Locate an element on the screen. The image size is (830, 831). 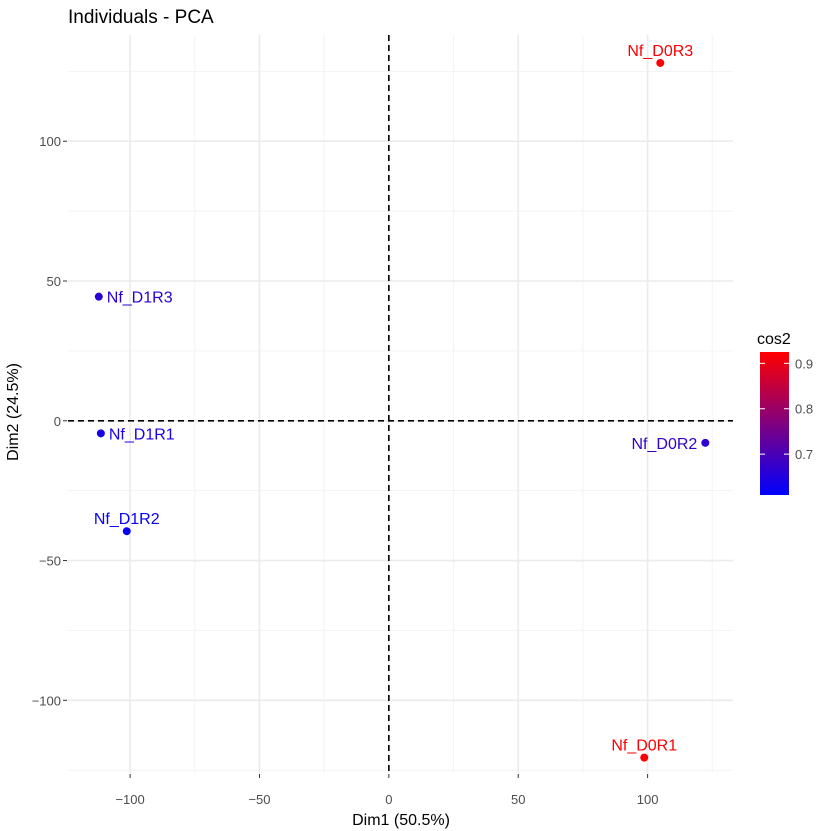
y-tick-label: −100 is located at coordinates (46, 700).